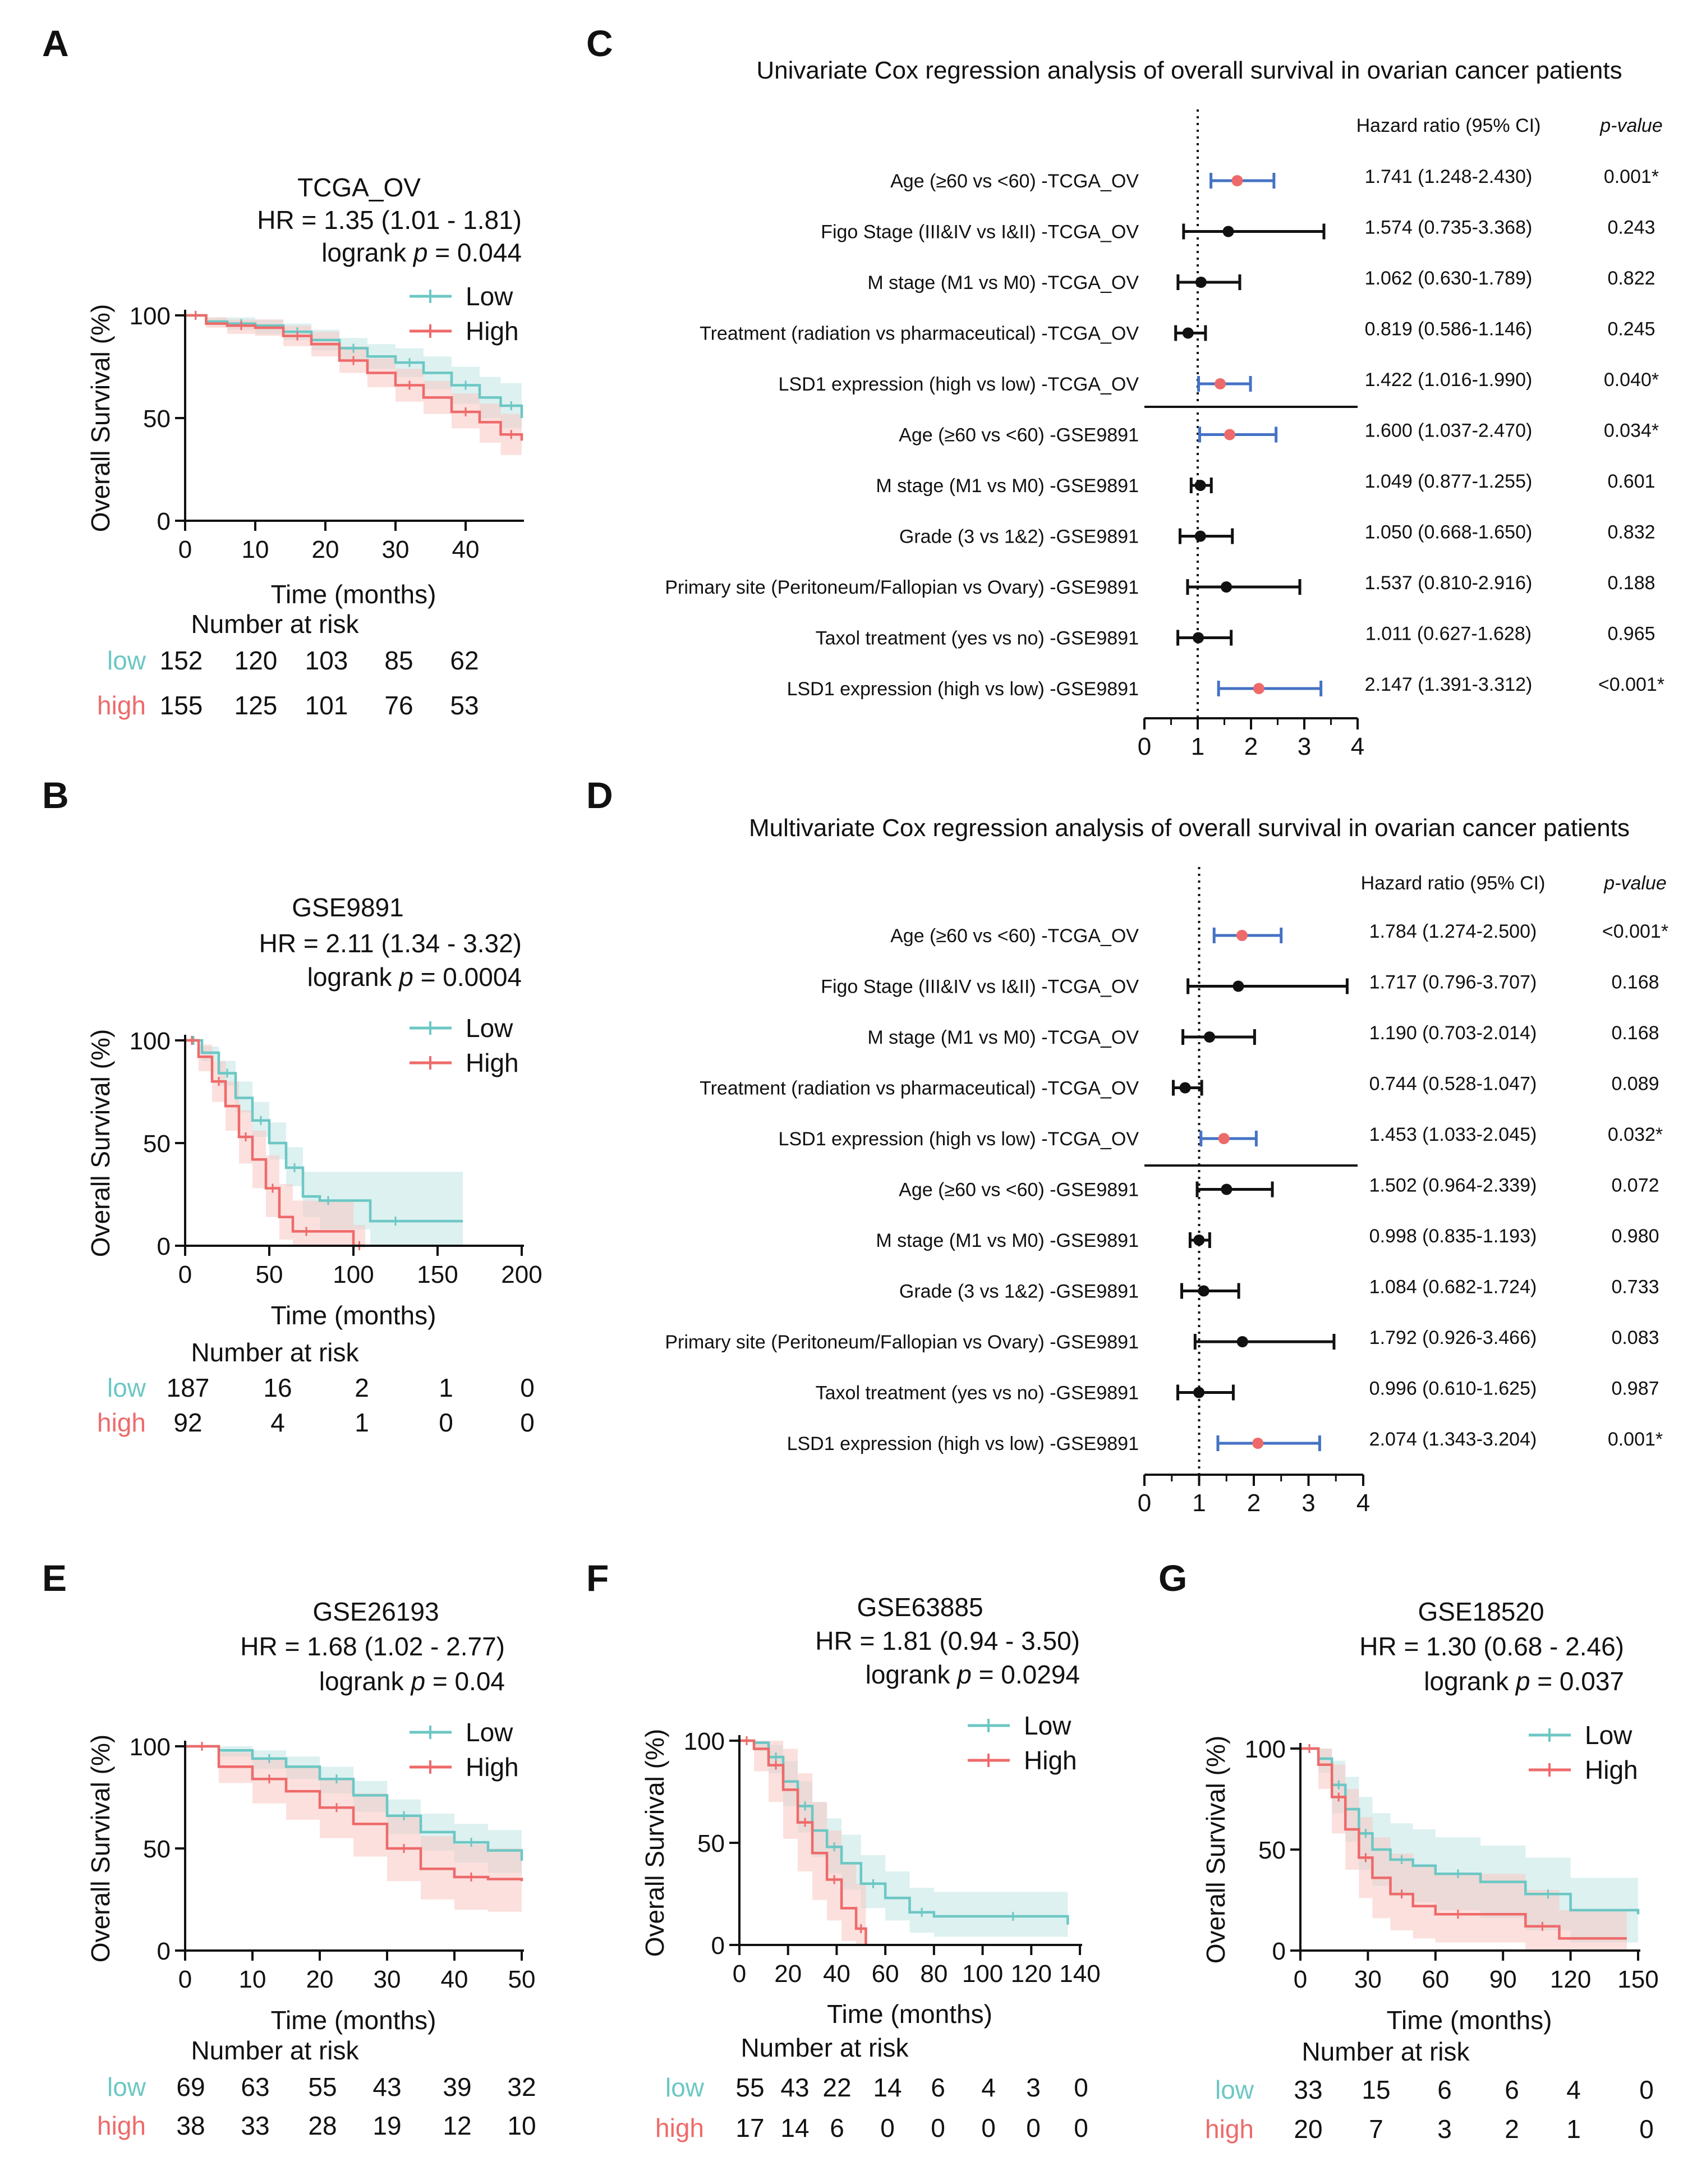 The width and height of the screenshot is (1697, 2184). Describe the element at coordinates (837, 2127) in the screenshot. I see `risk-value-high: 6` at that location.